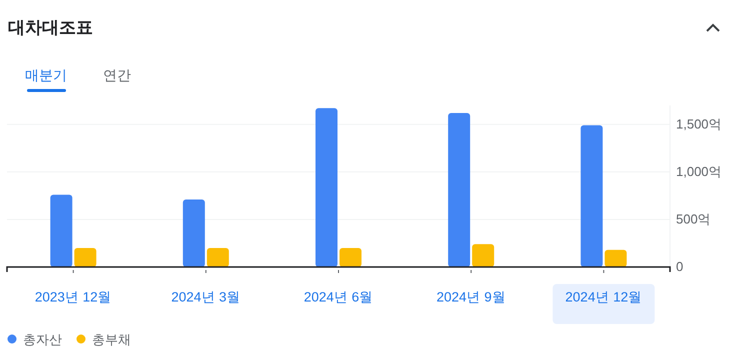 Image resolution: width=738 pixels, height=360 pixels. What do you see at coordinates (693, 219) in the screenshot?
I see `y-tick-label: 500억` at bounding box center [693, 219].